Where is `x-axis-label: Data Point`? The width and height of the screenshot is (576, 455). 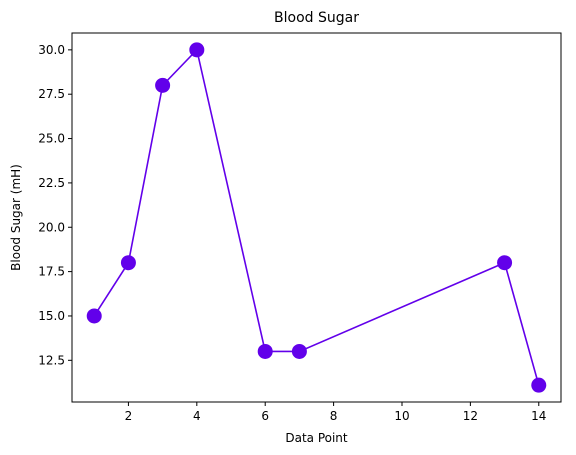 x-axis-label: Data Point is located at coordinates (316, 438).